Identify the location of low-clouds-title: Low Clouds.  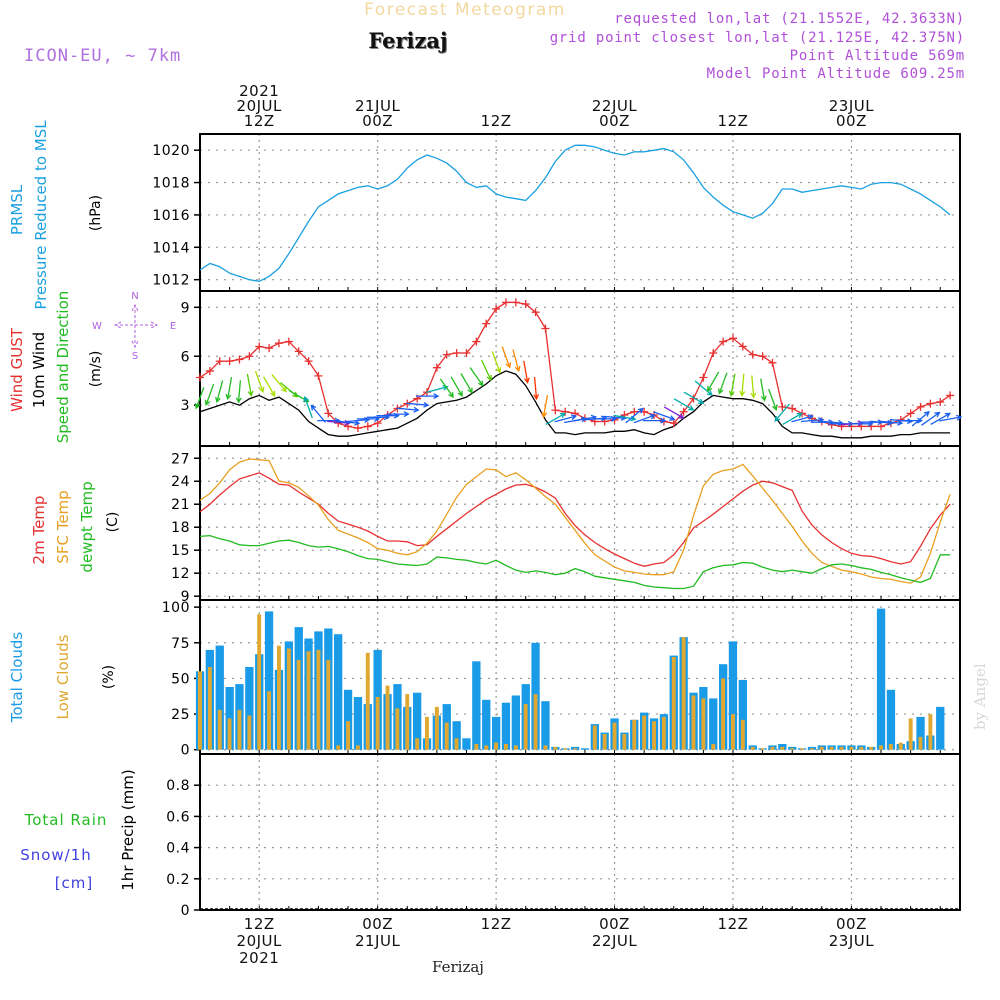
(63, 676).